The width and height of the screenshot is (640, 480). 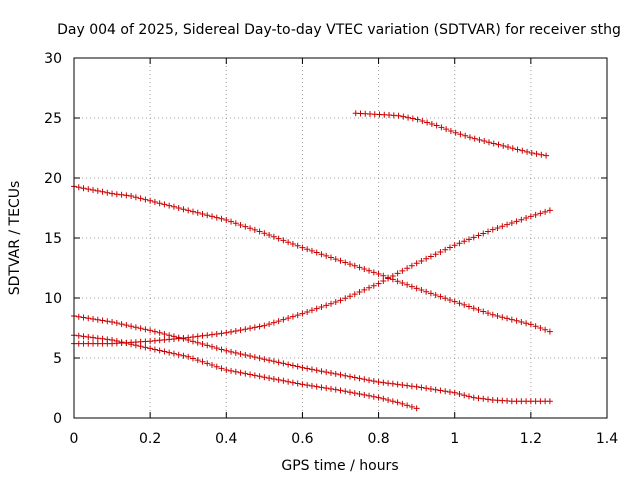 What do you see at coordinates (15, 238) in the screenshot?
I see `y-axis-label: SDTVAR / TECUs` at bounding box center [15, 238].